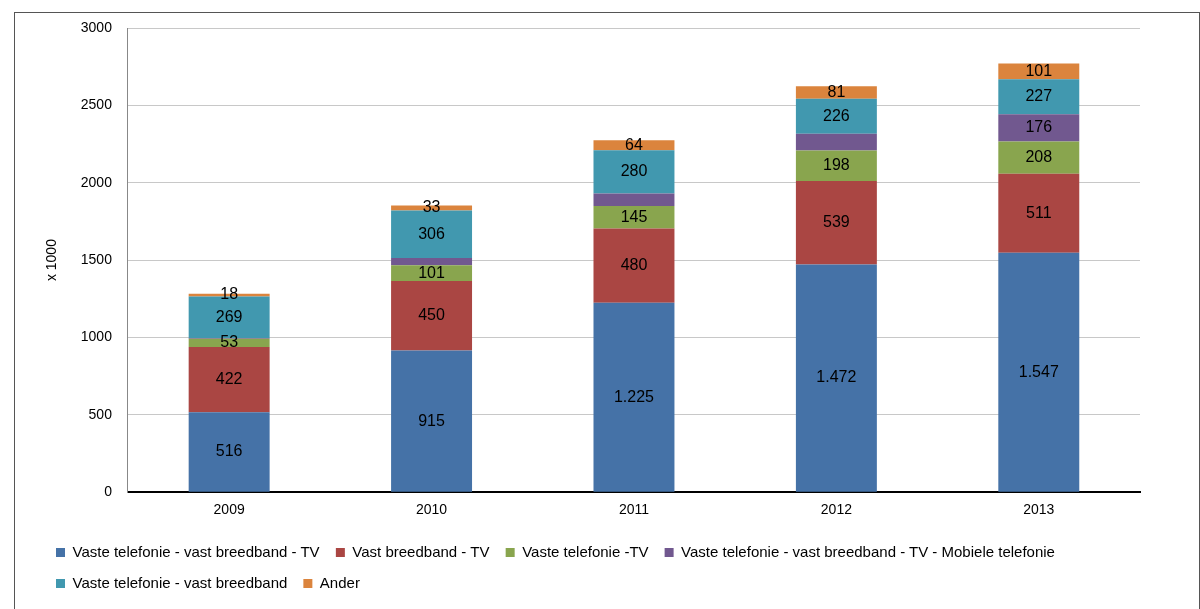  What do you see at coordinates (585, 551) in the screenshot?
I see `legend-label: Vaste telefonie -TV` at bounding box center [585, 551].